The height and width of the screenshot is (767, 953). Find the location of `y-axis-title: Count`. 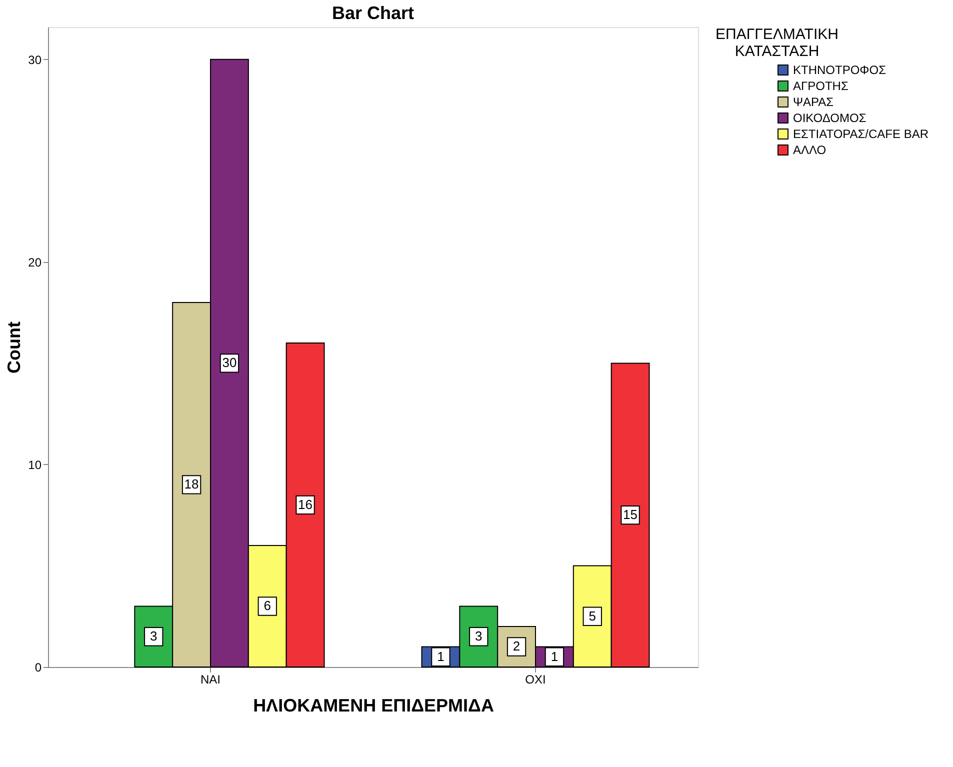

y-axis-title: Count is located at coordinates (14, 348).